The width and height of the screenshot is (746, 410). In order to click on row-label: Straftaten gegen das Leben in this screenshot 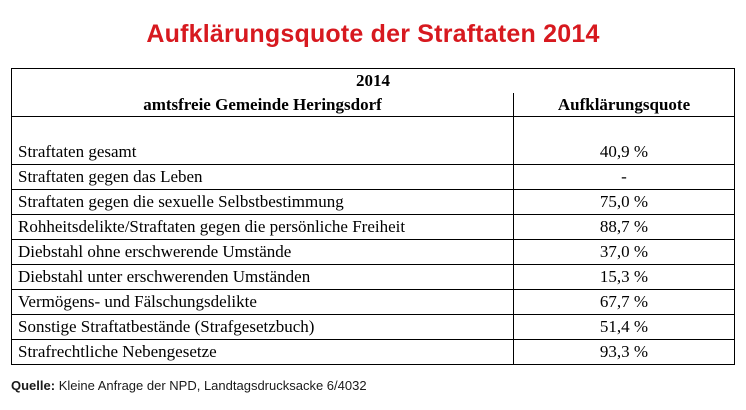, I will do `click(262, 177)`.